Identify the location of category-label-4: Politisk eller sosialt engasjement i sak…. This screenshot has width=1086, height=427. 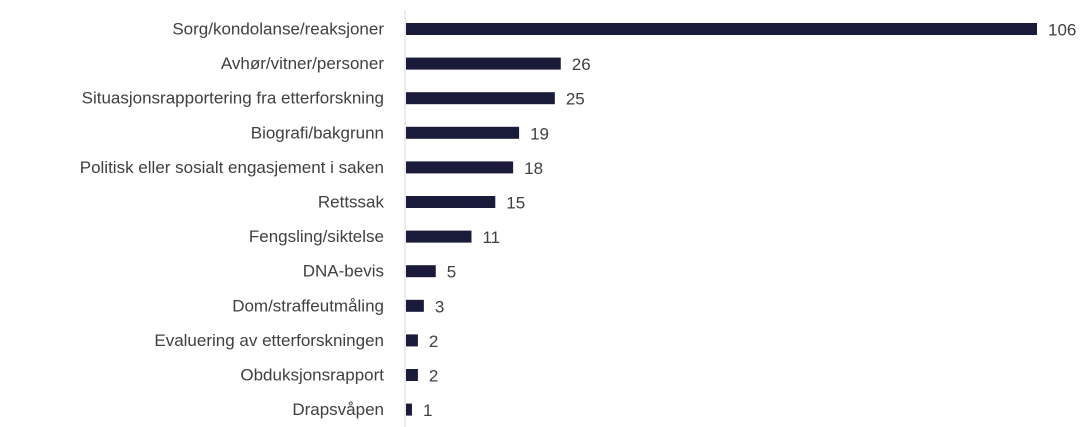
(232, 167).